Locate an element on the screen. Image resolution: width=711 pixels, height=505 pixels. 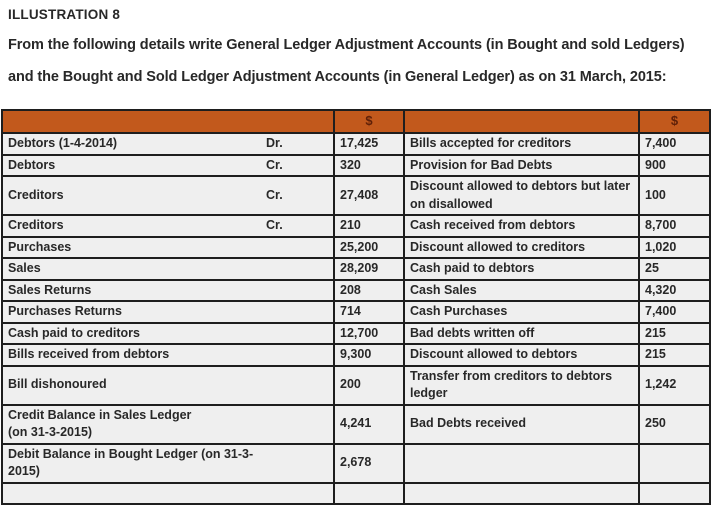
amount-left-cell: 208 is located at coordinates (369, 290).